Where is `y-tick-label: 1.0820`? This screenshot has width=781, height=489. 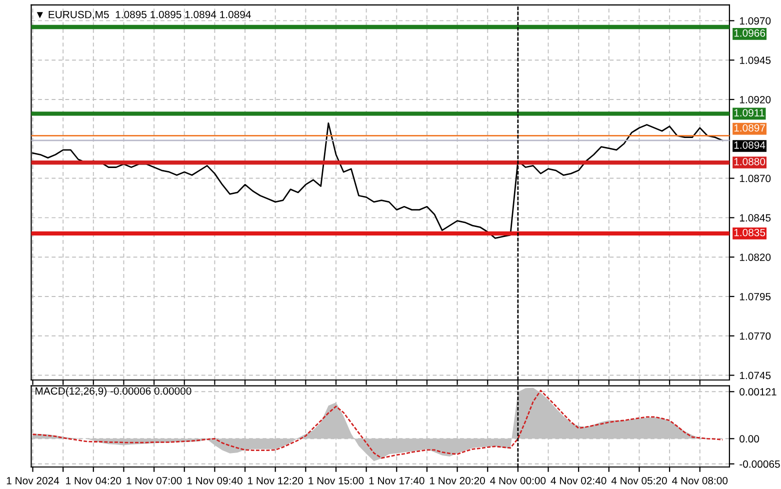
y-tick-label: 1.0820 is located at coordinates (755, 257).